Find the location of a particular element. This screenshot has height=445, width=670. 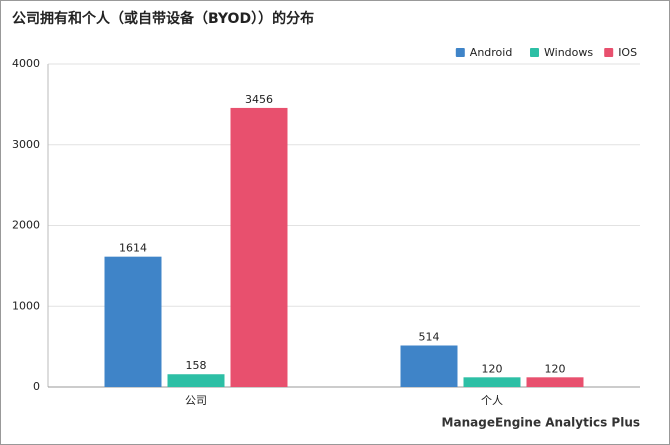

value-label: 514 is located at coordinates (429, 336).